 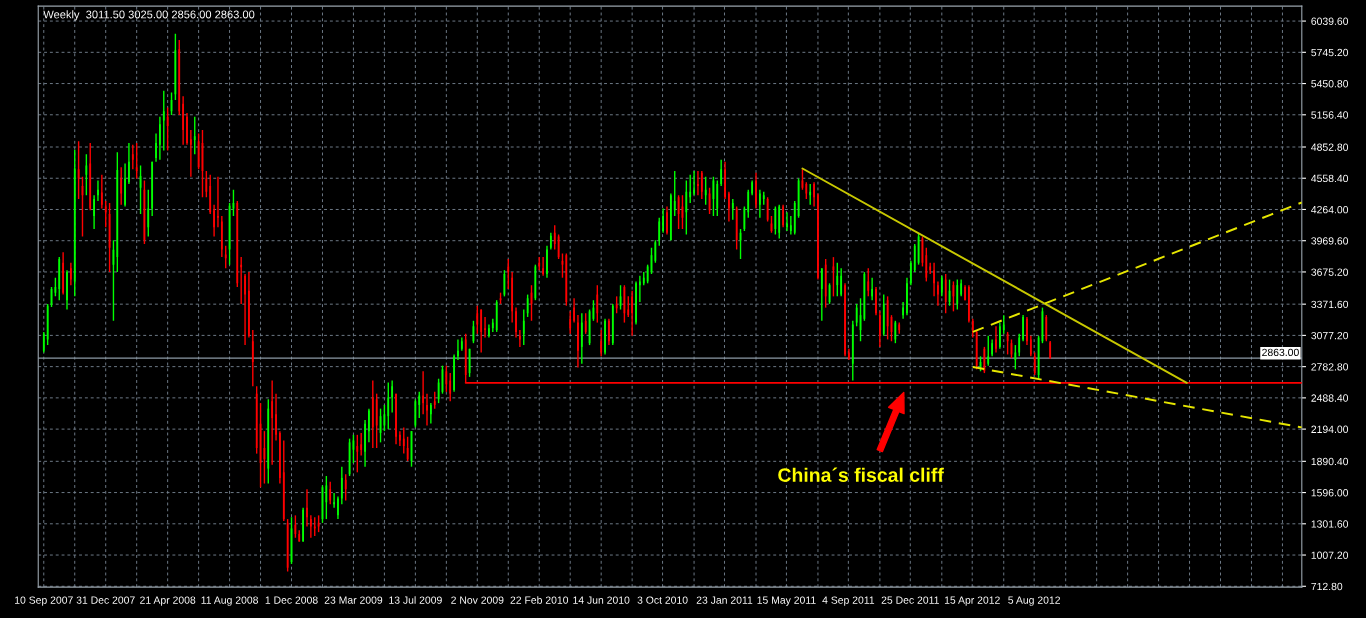 I want to click on y-tick-label: 5450.80, so click(x=1330, y=84).